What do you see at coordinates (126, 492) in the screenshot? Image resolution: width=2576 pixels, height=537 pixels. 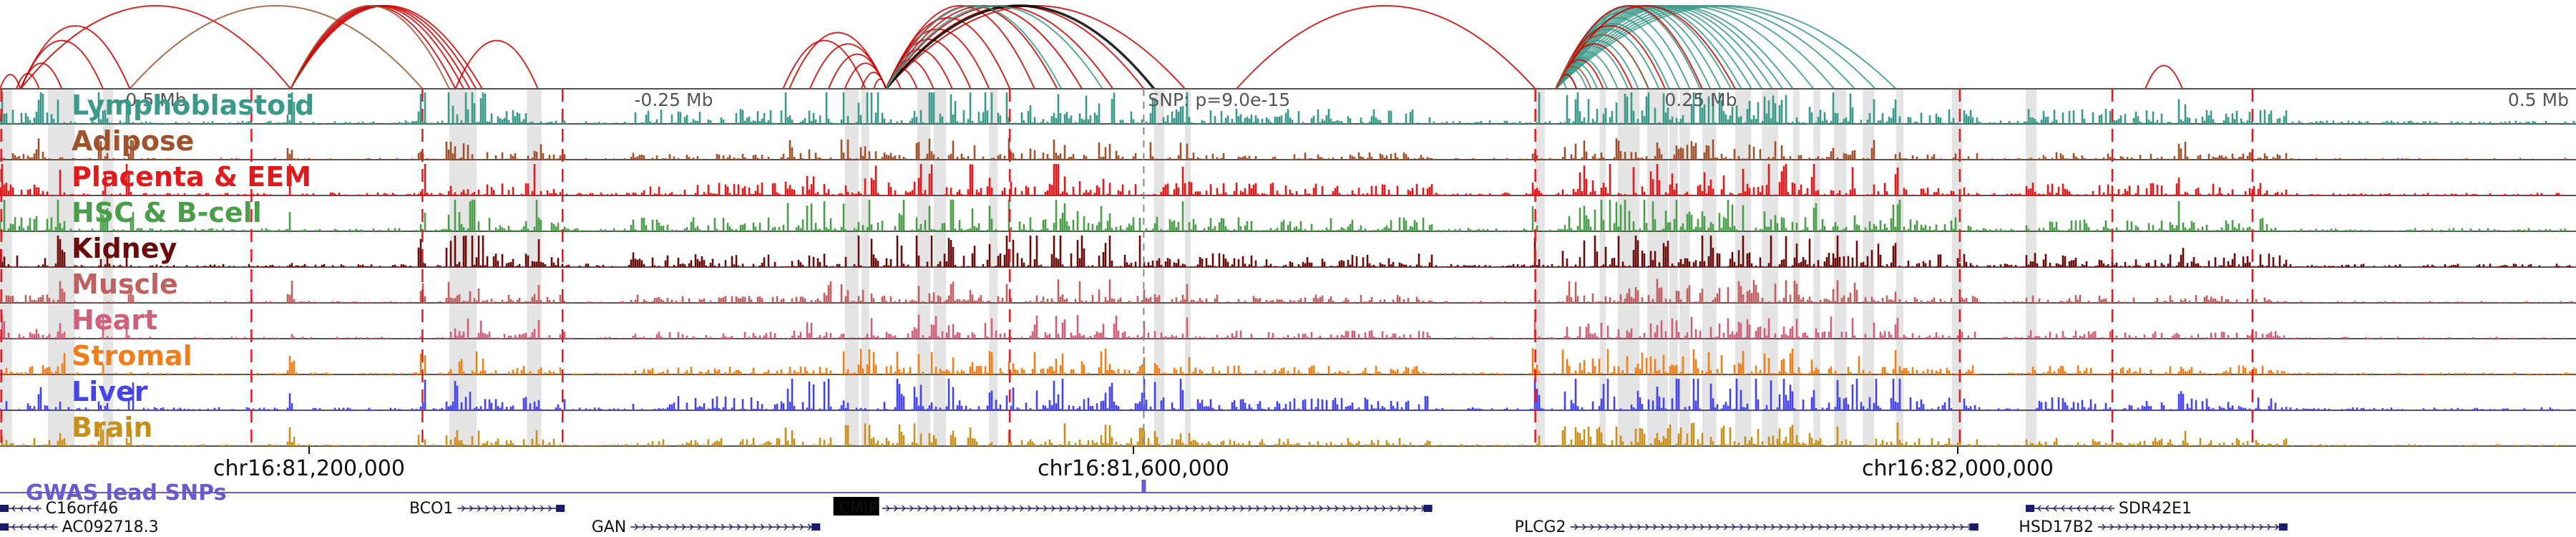 I see `gwas-track-label: GWAS lead SNPs` at bounding box center [126, 492].